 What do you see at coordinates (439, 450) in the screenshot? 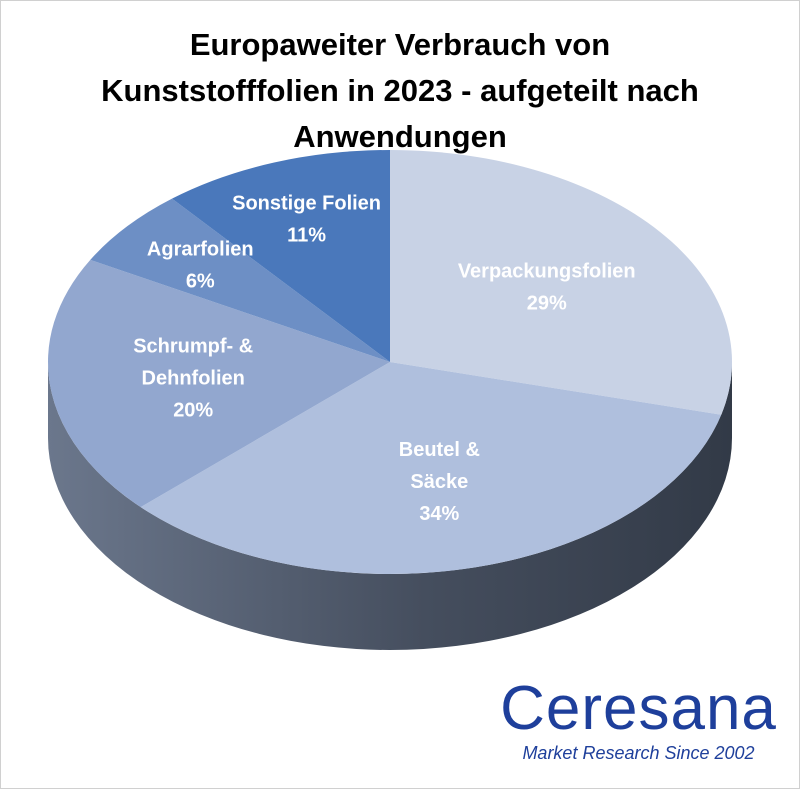
I see `slice-name-label-1: Beutel &` at bounding box center [439, 450].